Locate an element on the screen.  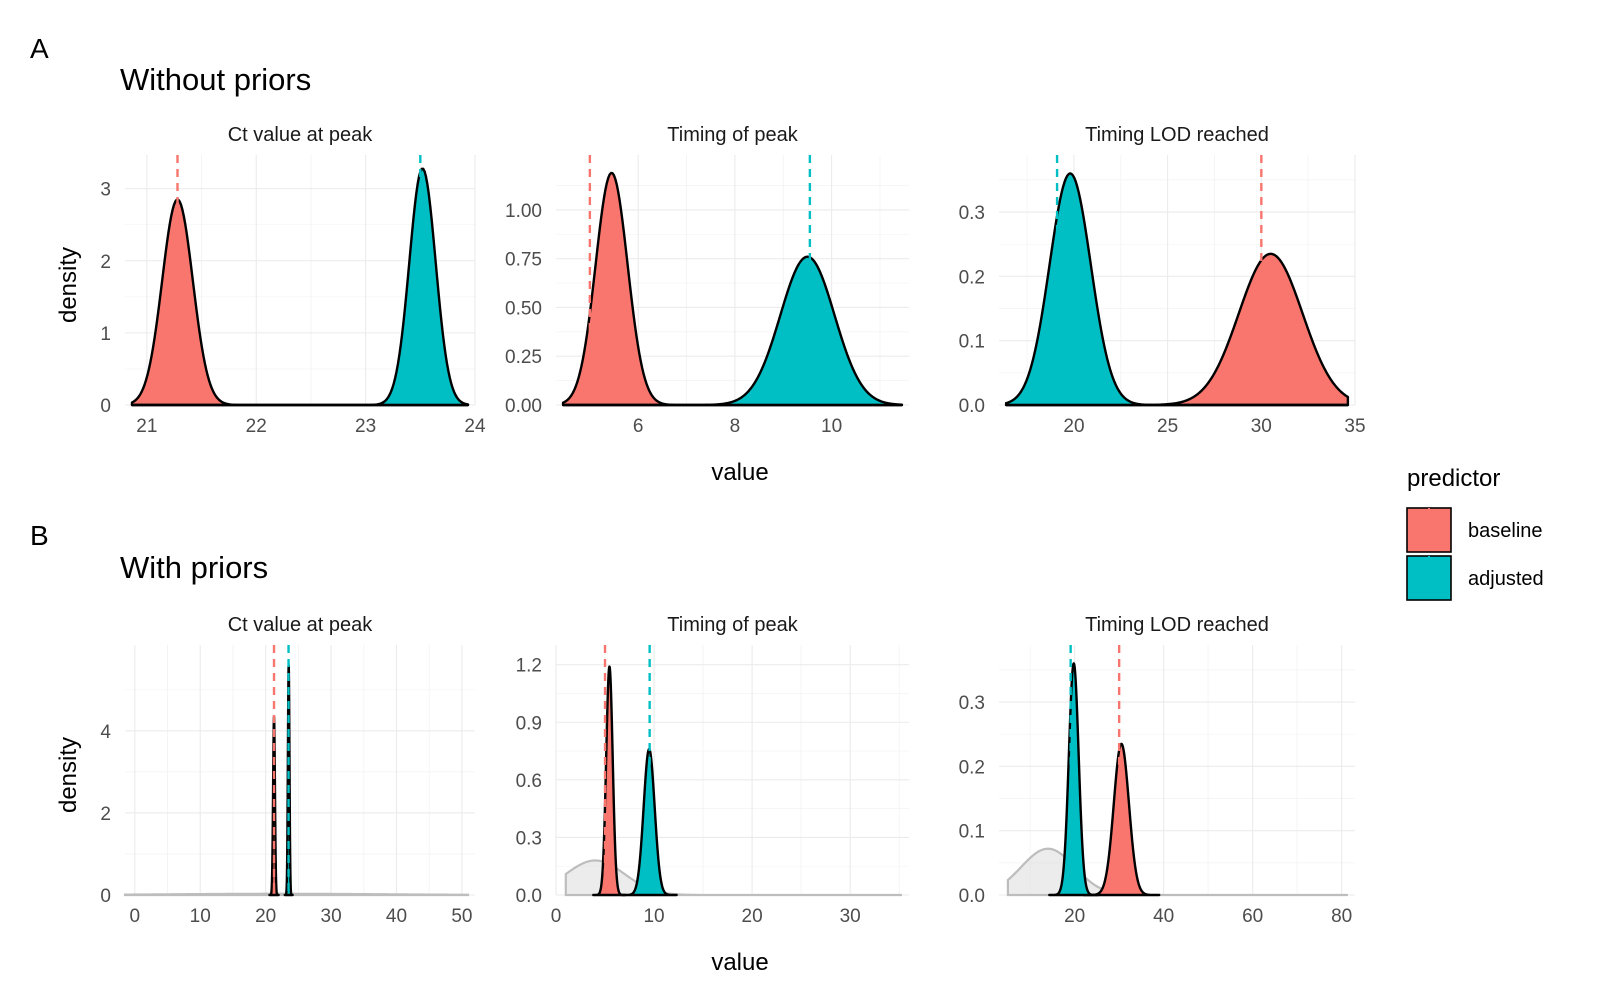
y-tick-label: 1 is located at coordinates (105, 334).